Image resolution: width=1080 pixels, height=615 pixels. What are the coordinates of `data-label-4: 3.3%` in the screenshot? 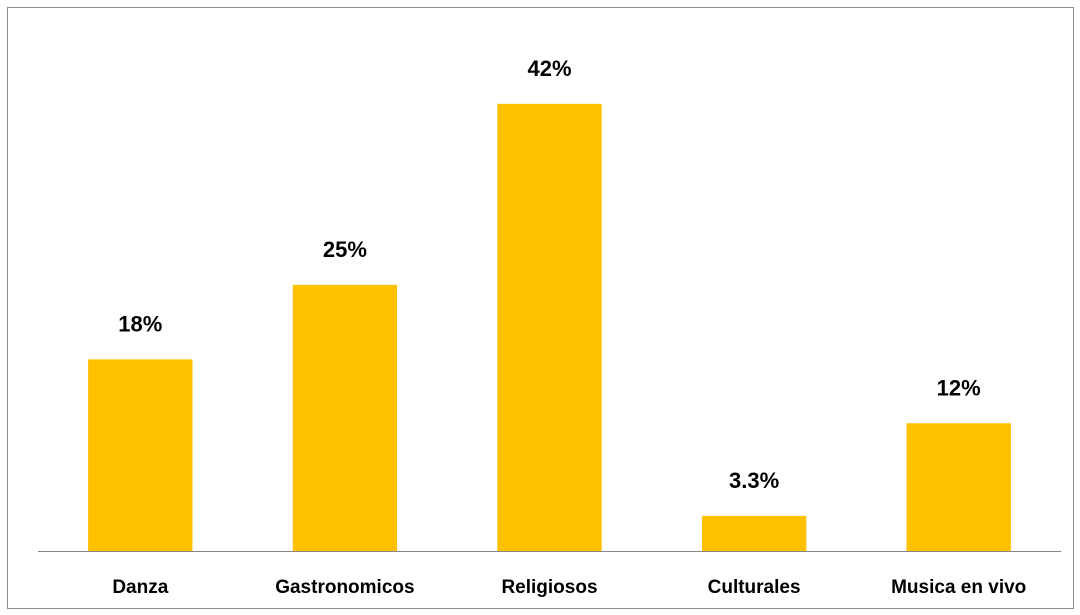 It's located at (754, 480).